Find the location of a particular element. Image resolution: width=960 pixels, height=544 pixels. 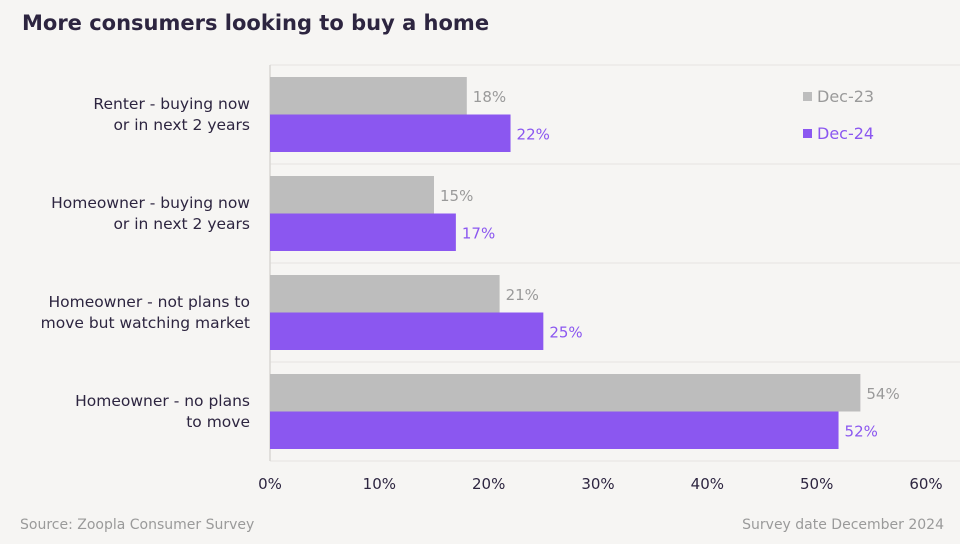

x-tick-label: 40% is located at coordinates (707, 484).